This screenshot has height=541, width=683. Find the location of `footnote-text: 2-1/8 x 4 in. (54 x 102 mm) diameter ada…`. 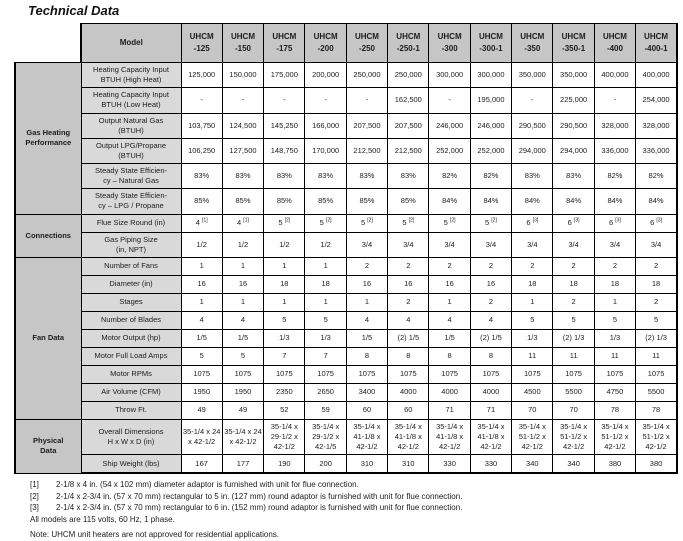

footnote-text: 2-1/8 x 4 in. (54 x 102 mm) diameter ada… is located at coordinates (207, 485).